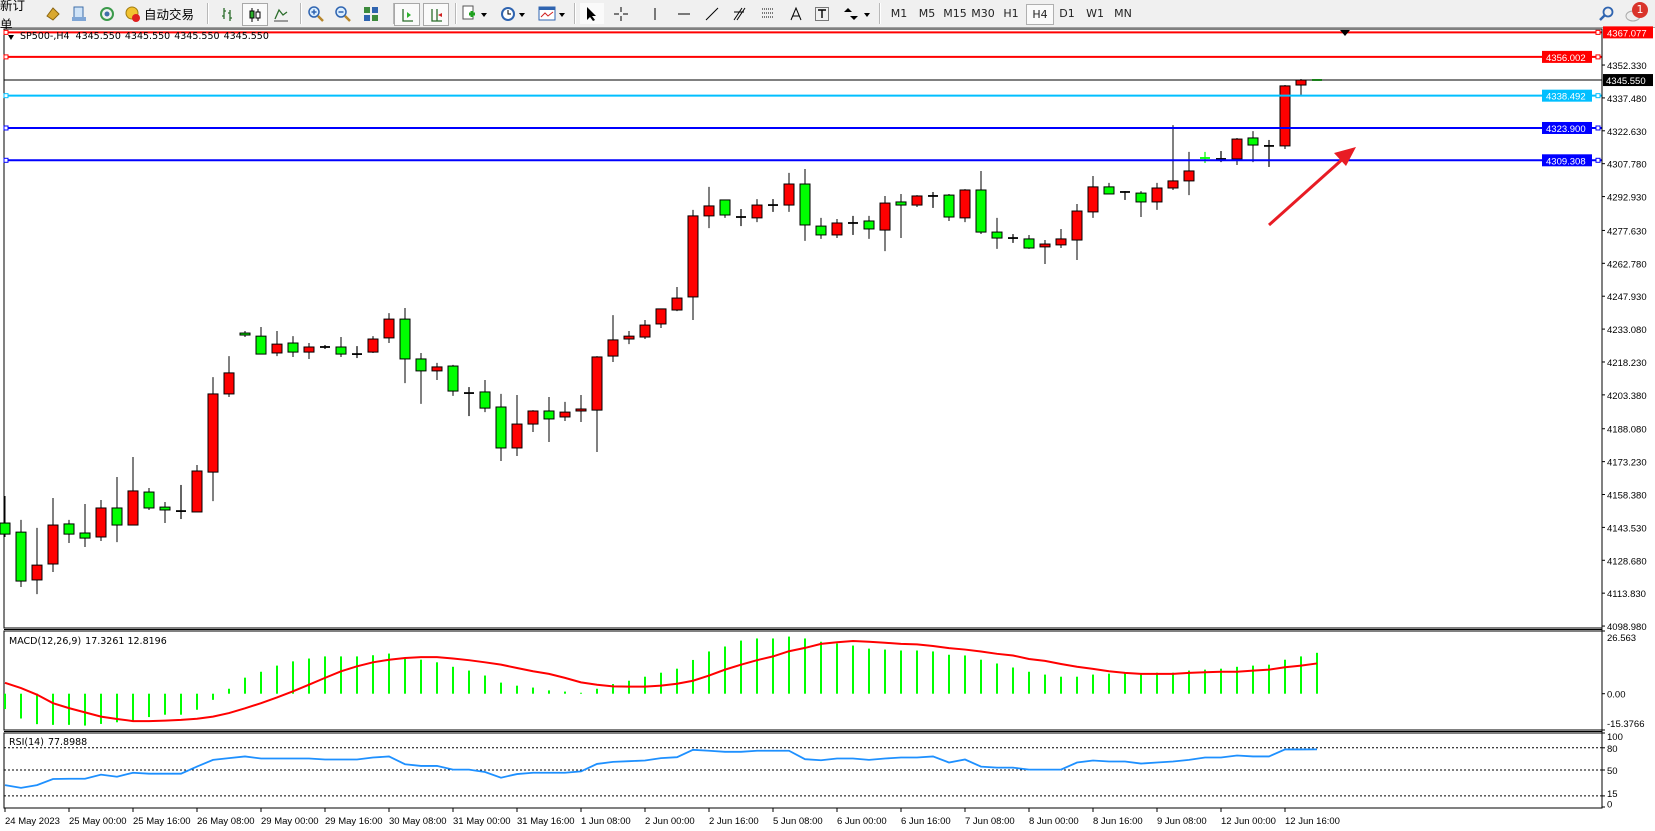 Image resolution: width=1655 pixels, height=831 pixels. I want to click on zoom-in-button, so click(316, 13).